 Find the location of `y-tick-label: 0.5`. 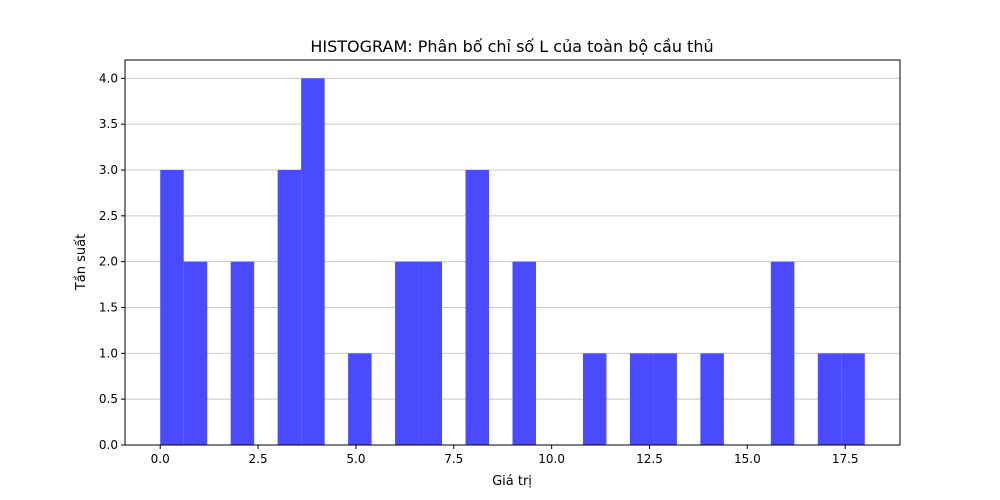

y-tick-label: 0.5 is located at coordinates (108, 399).